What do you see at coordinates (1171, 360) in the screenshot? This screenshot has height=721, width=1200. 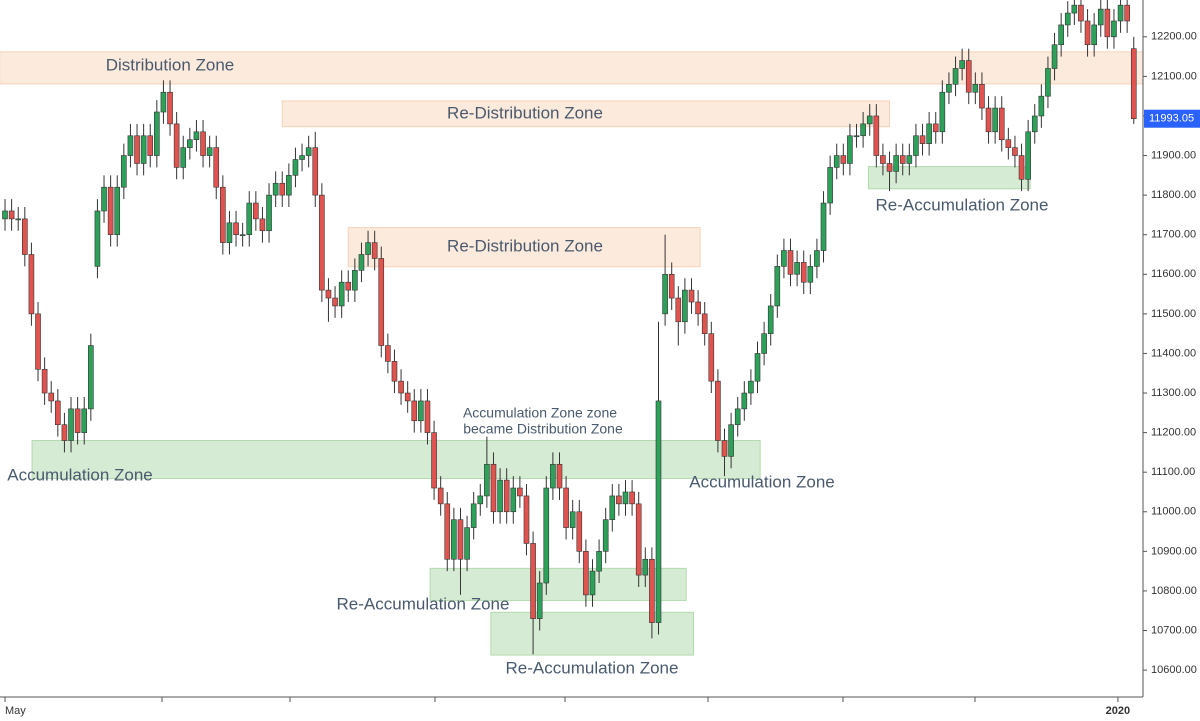 I see `price-axis-bg` at bounding box center [1171, 360].